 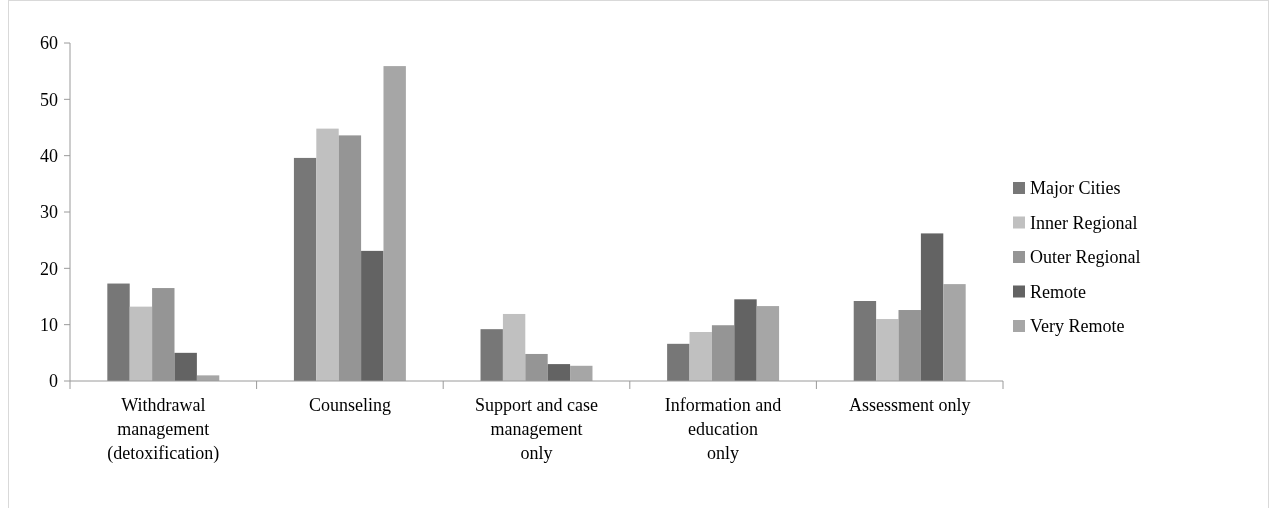 I want to click on legend-label: Very Remote, so click(x=1077, y=326).